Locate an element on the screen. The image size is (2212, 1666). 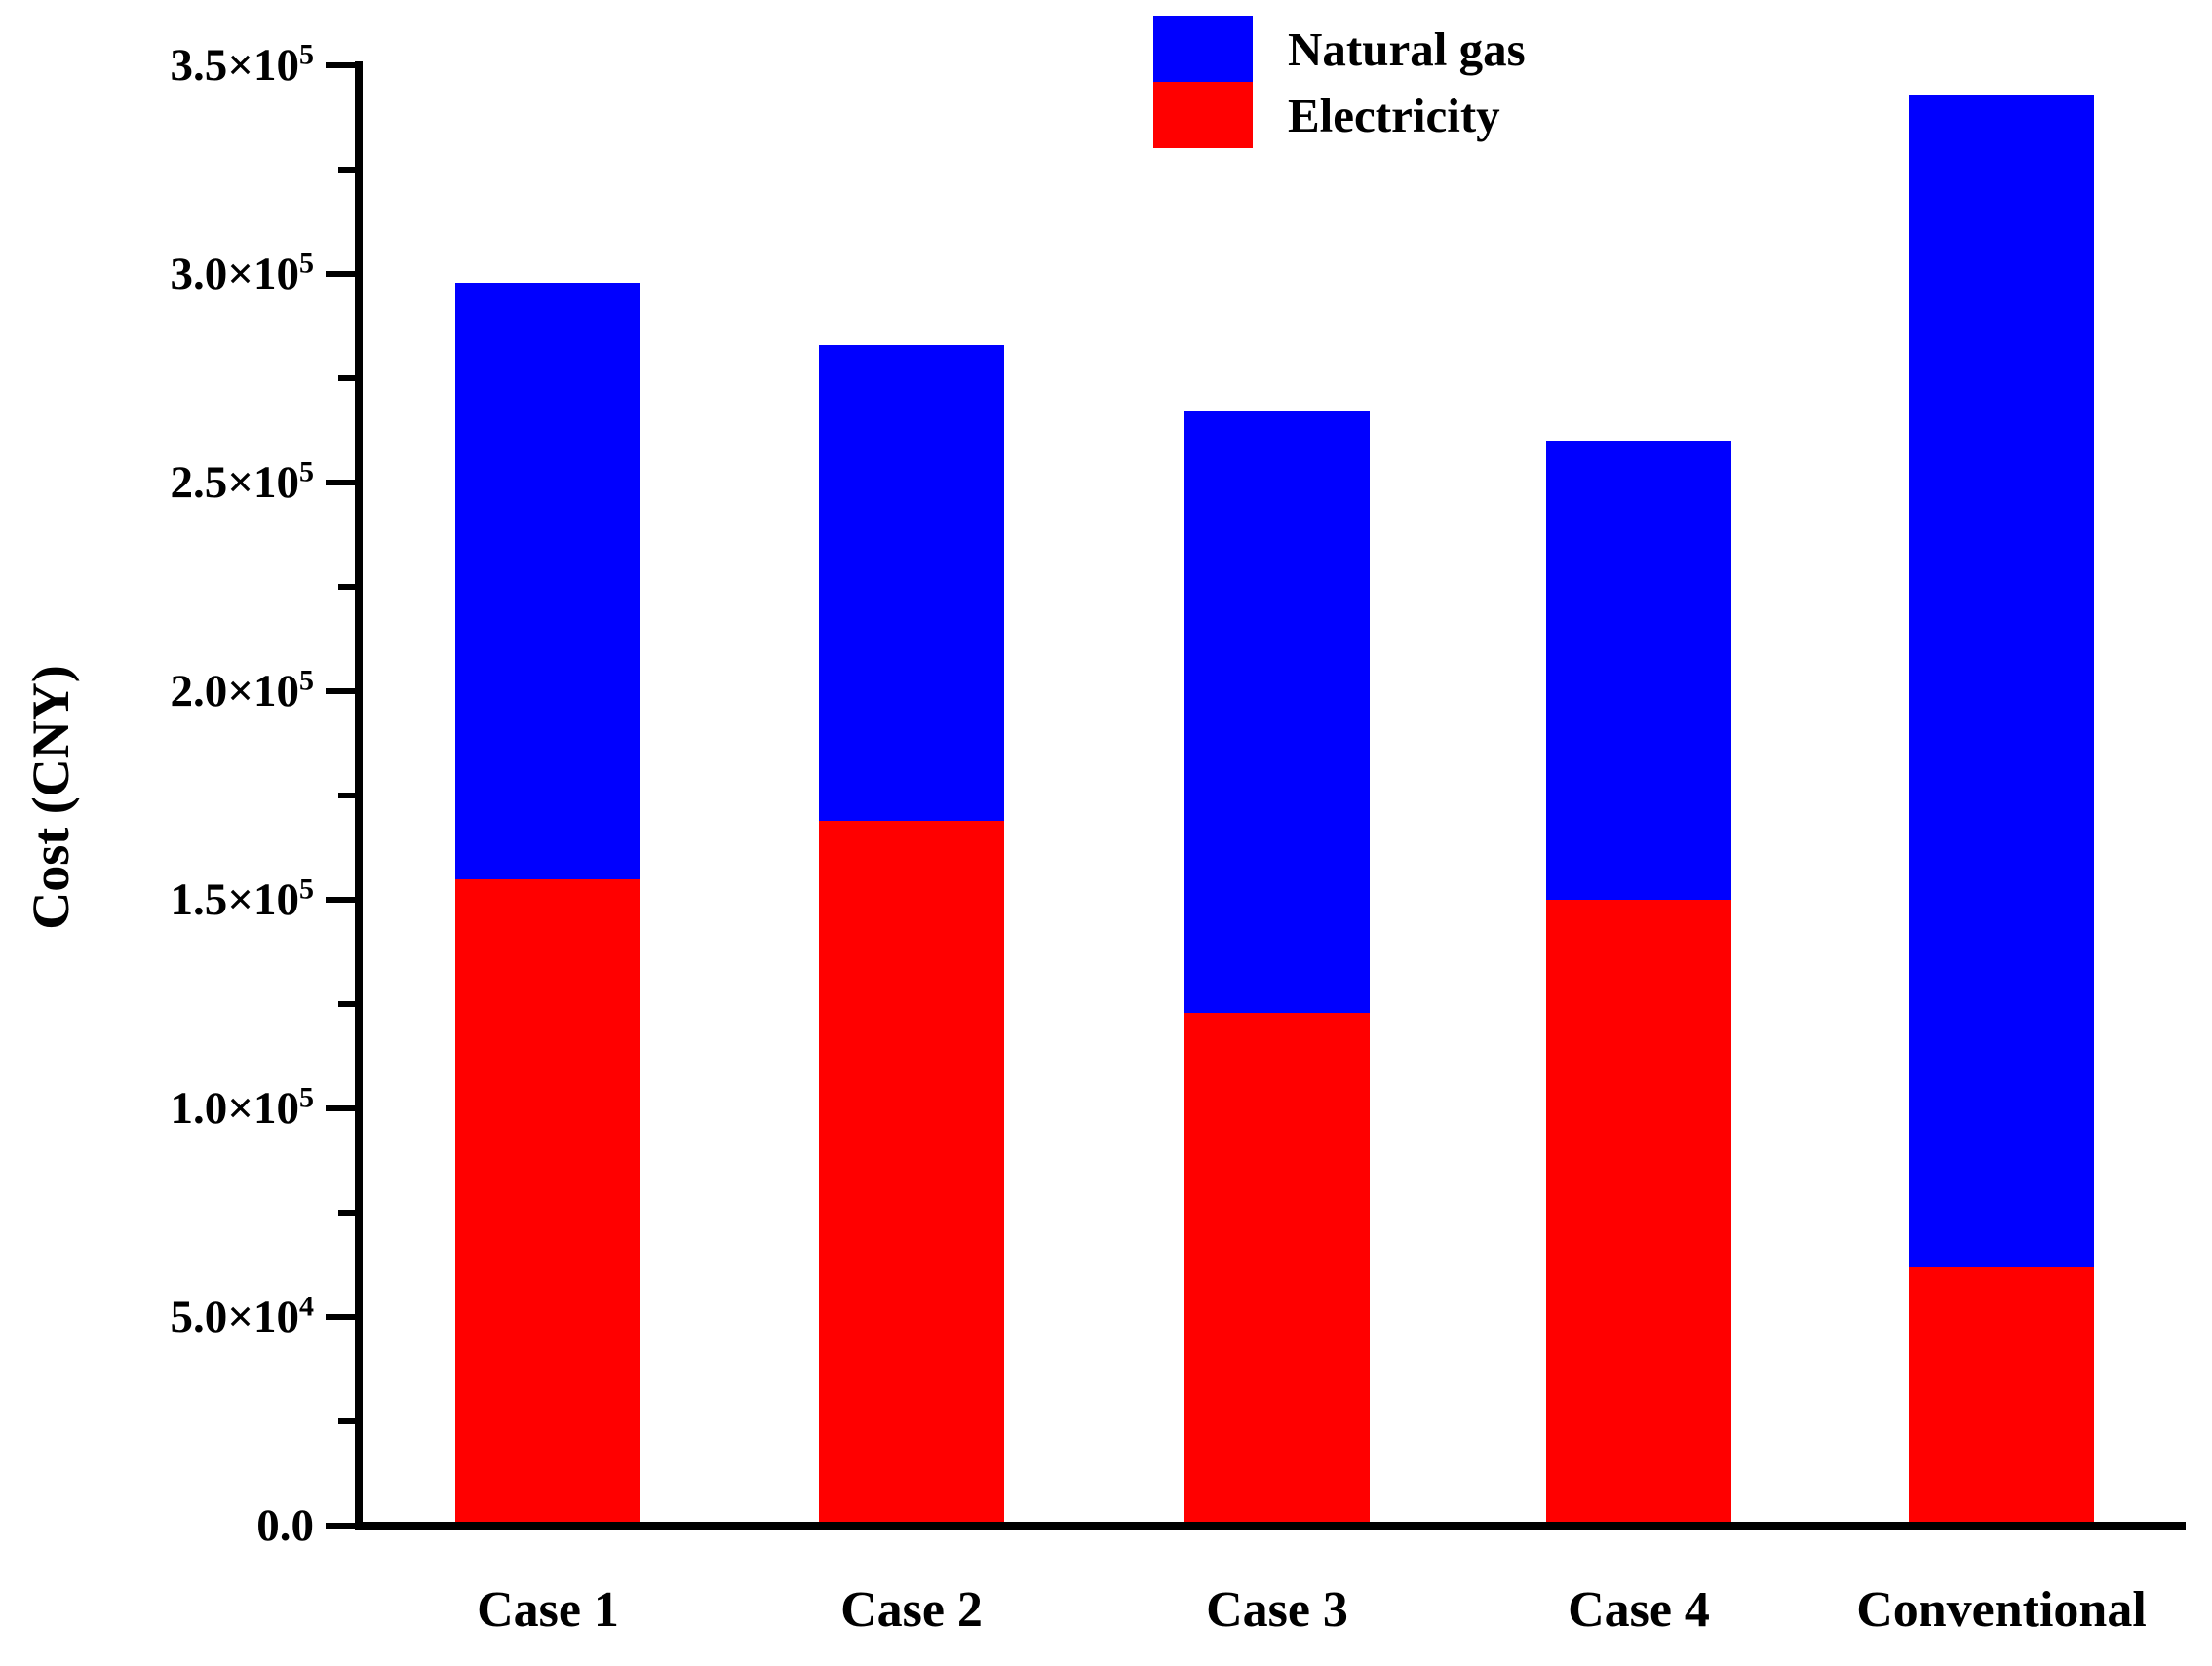
bar-segment-case-2-natural-gas is located at coordinates (911, 582).